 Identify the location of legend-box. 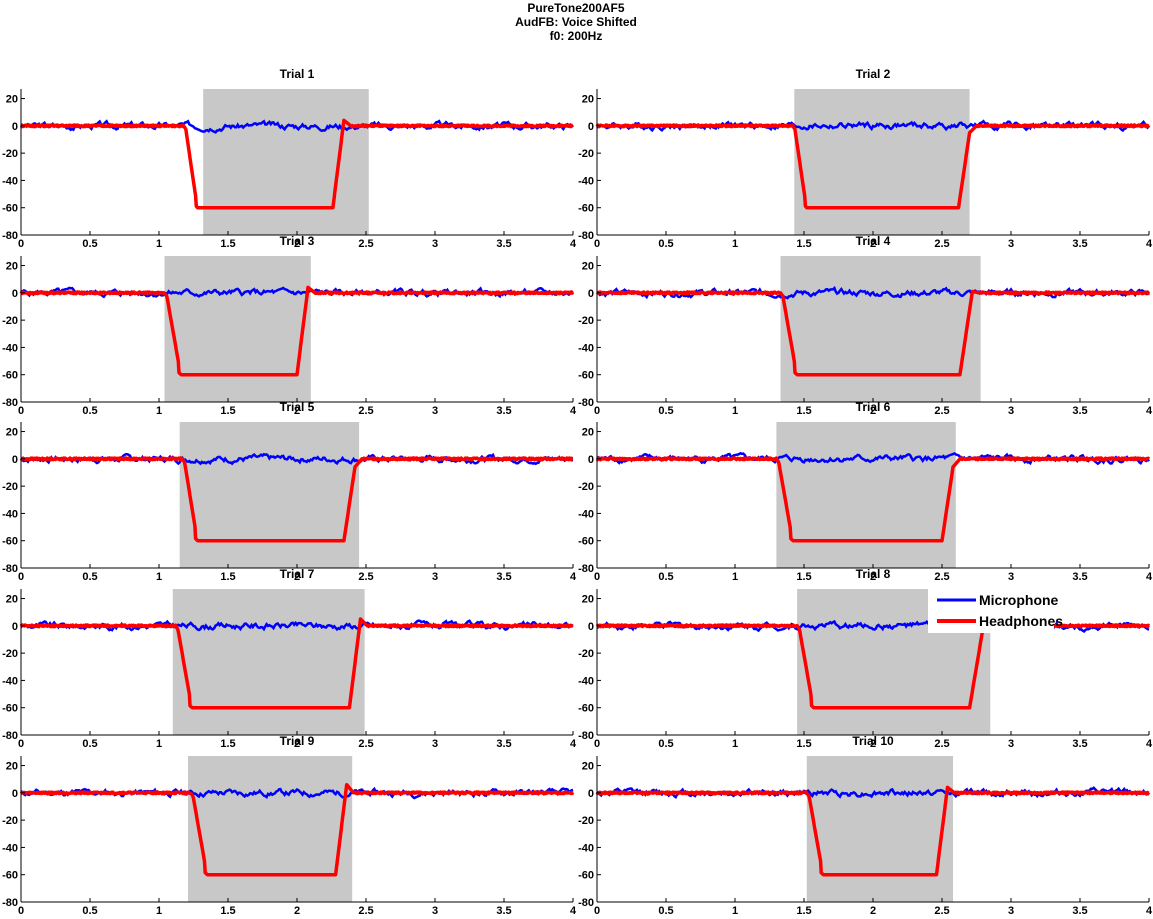
(991, 611).